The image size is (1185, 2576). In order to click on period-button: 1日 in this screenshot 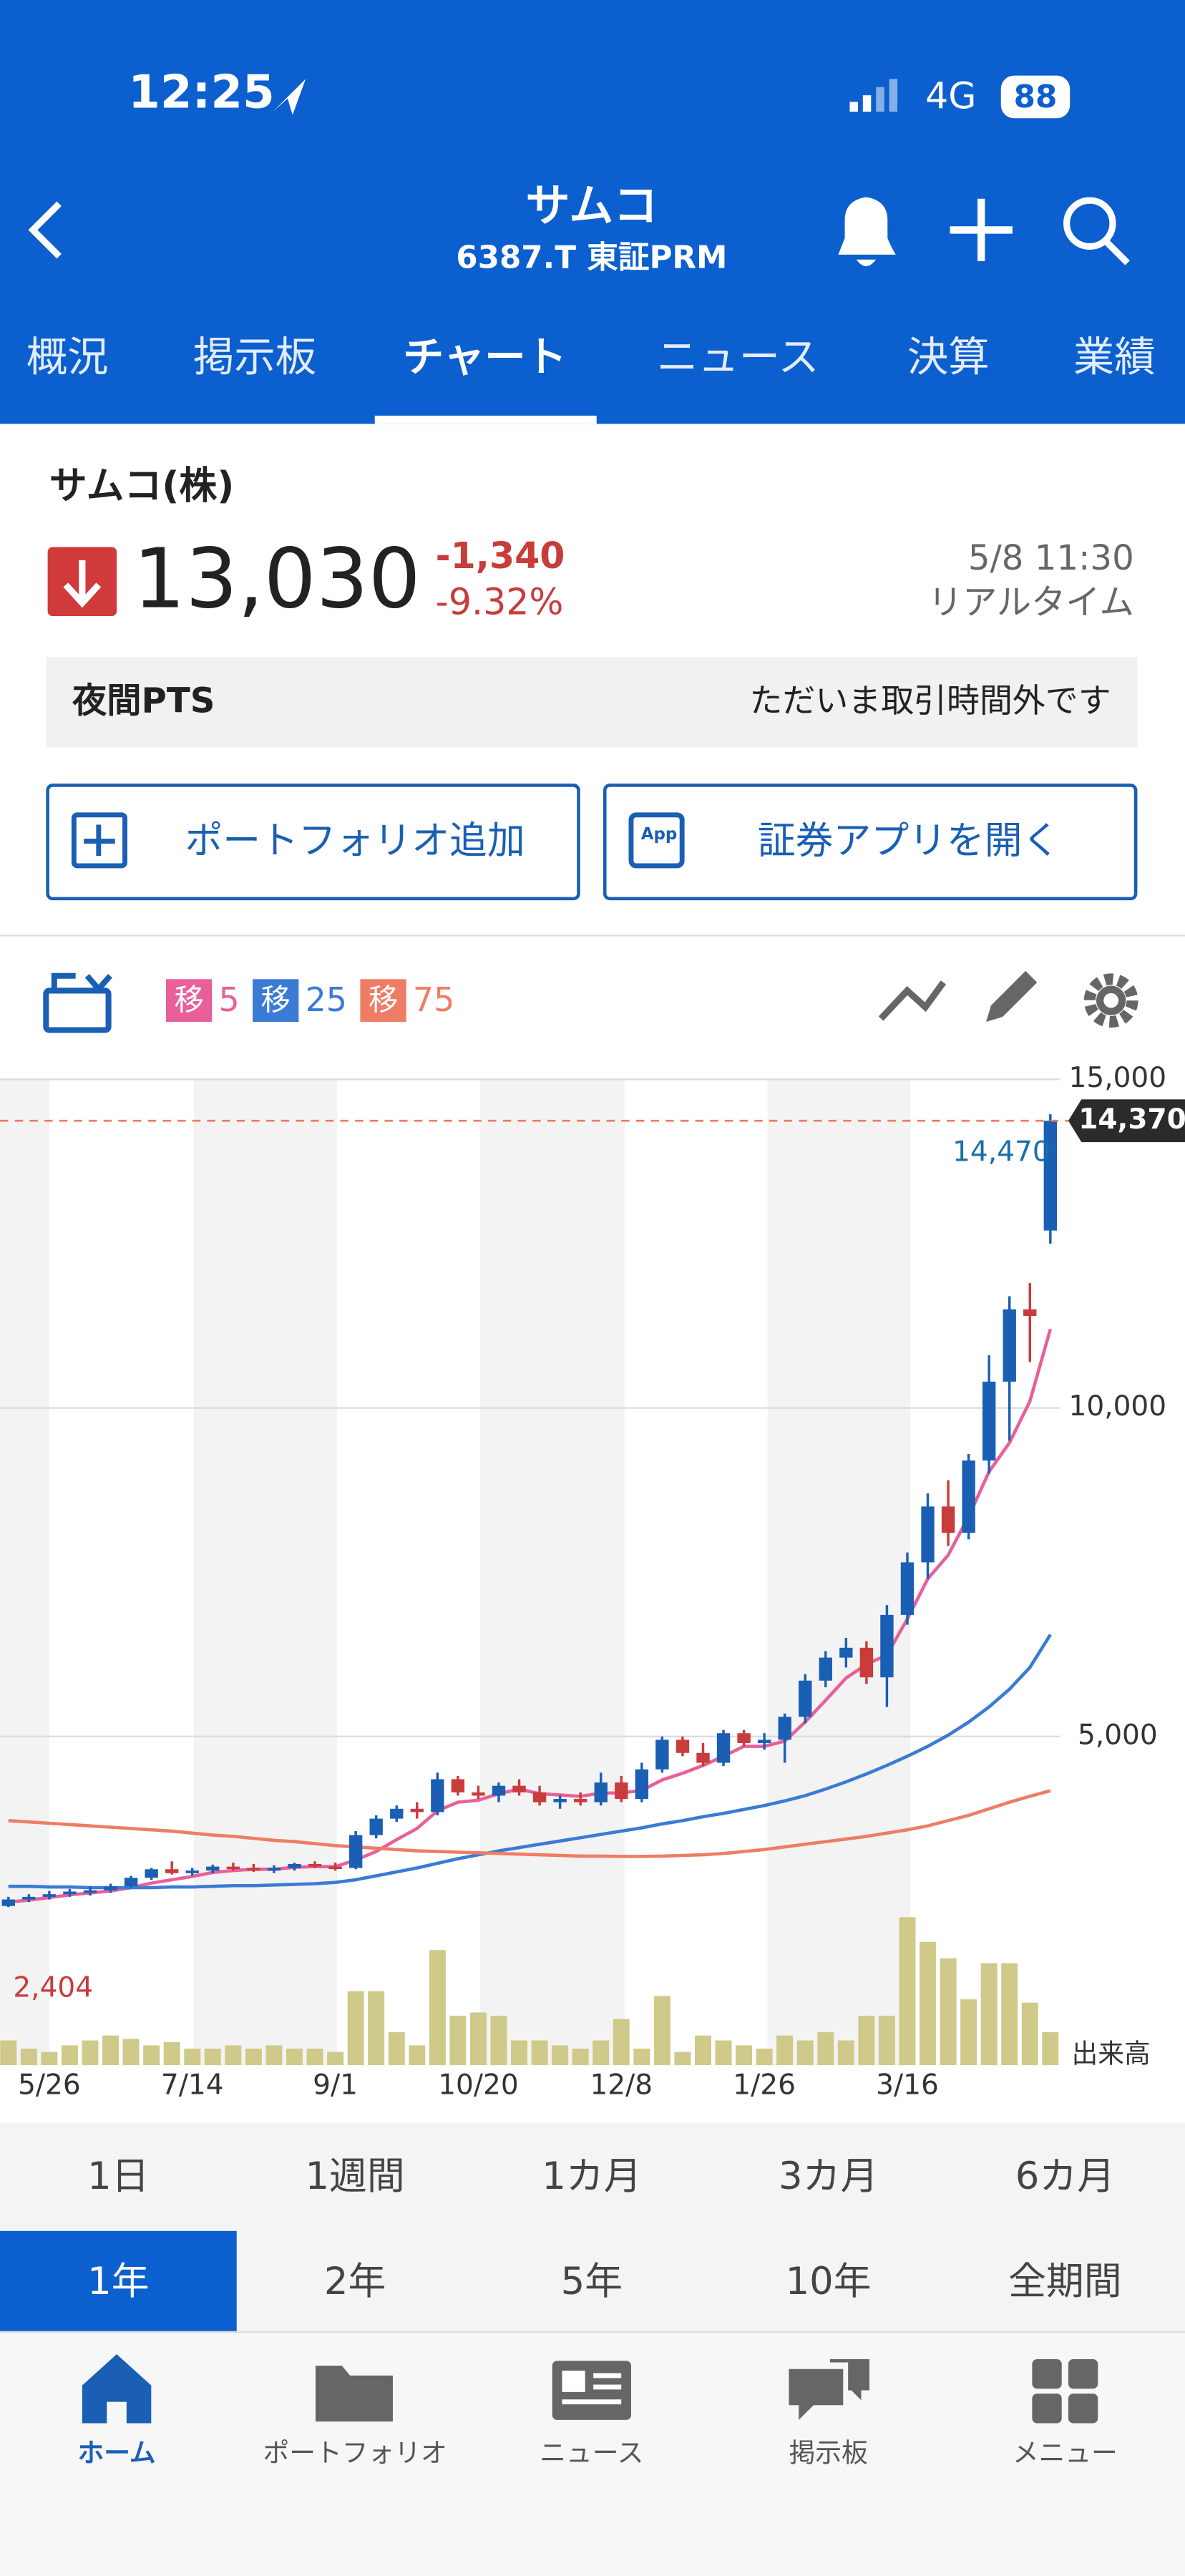, I will do `click(118, 2176)`.